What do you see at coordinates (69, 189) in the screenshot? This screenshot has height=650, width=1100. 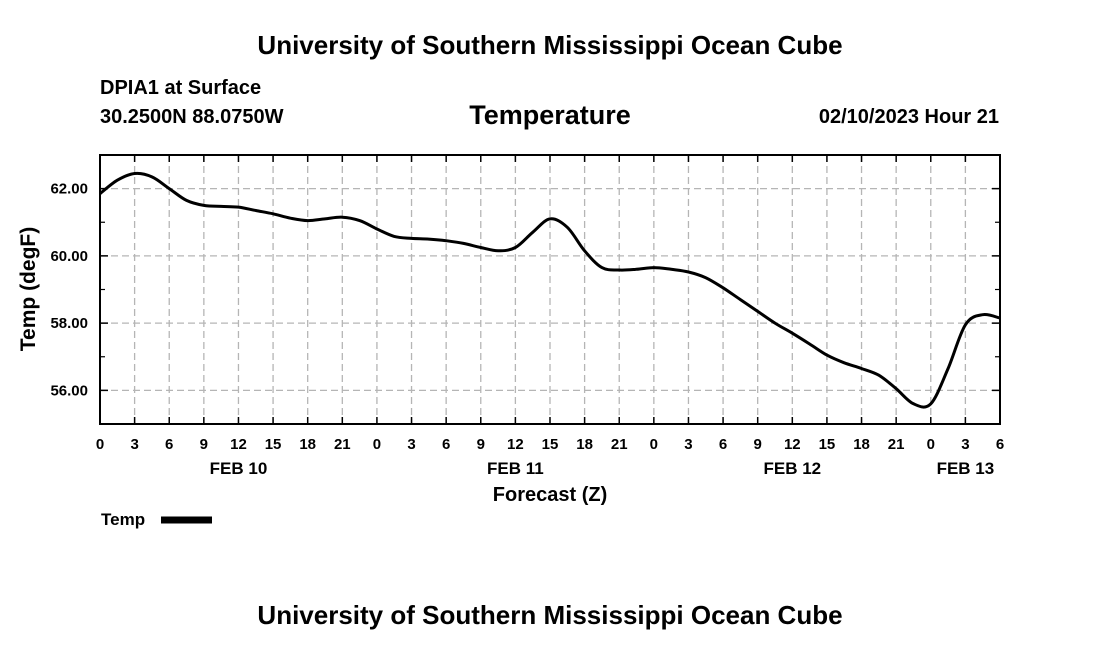 I see `y-tick-label: 62.00` at bounding box center [69, 189].